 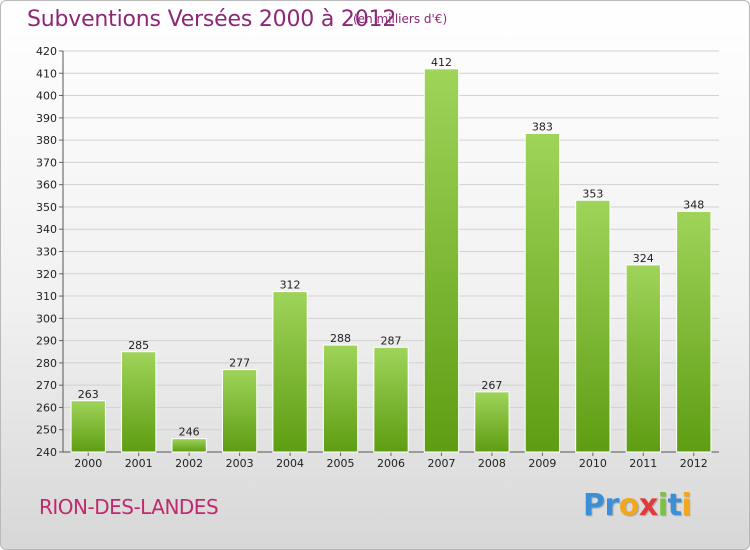 What do you see at coordinates (594, 505) in the screenshot?
I see `logo-letter: P` at bounding box center [594, 505].